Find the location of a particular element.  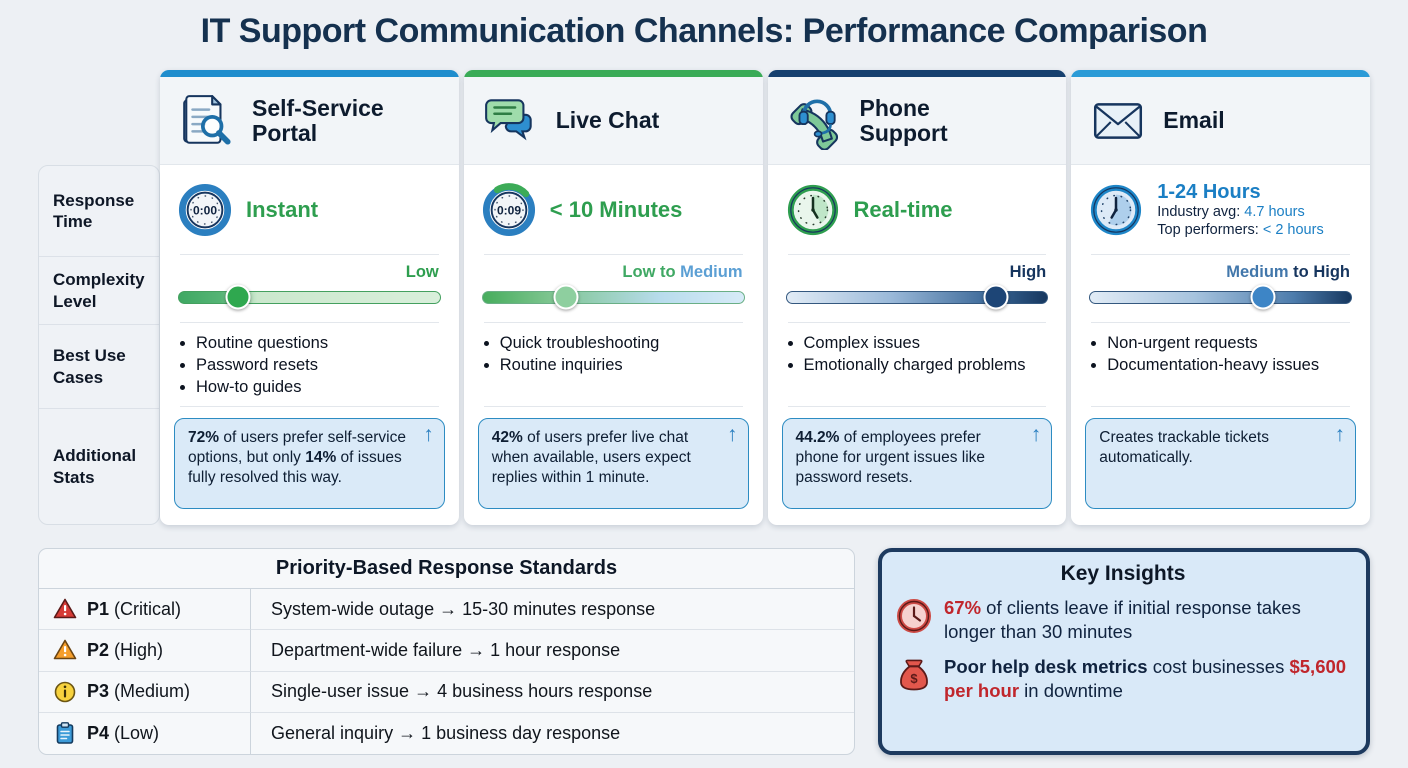

row-label-complexity-level: Complexity Level is located at coordinates (99, 290).